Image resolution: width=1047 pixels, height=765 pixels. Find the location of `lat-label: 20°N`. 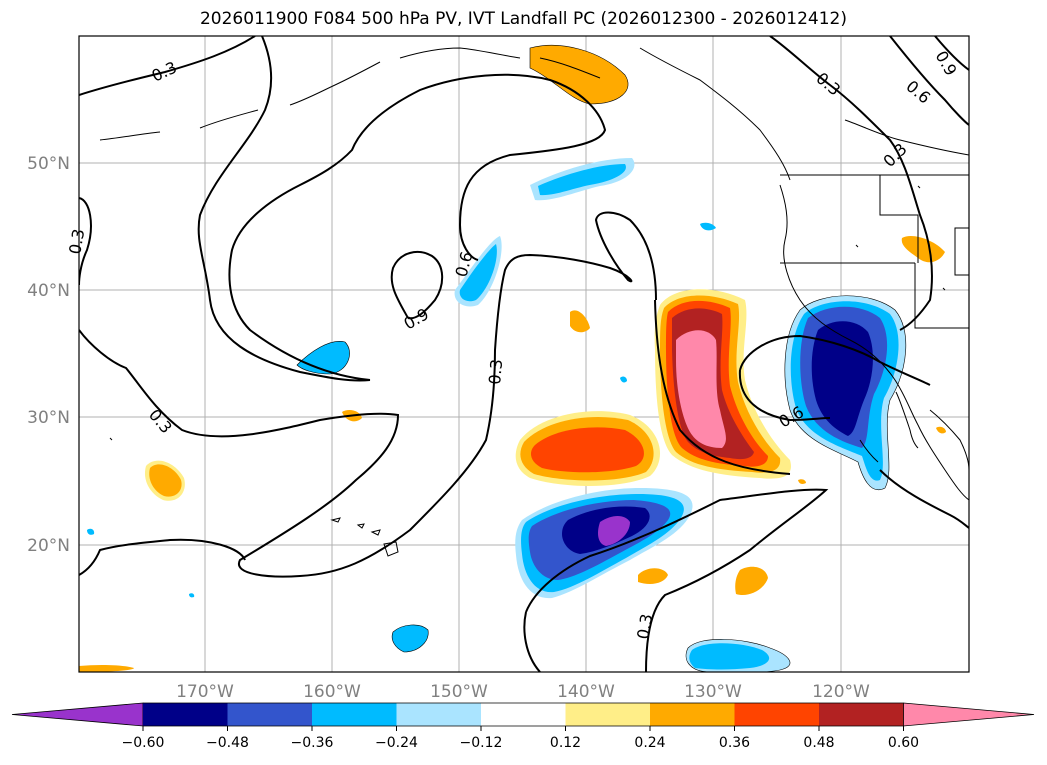

lat-label: 20°N is located at coordinates (48, 546).